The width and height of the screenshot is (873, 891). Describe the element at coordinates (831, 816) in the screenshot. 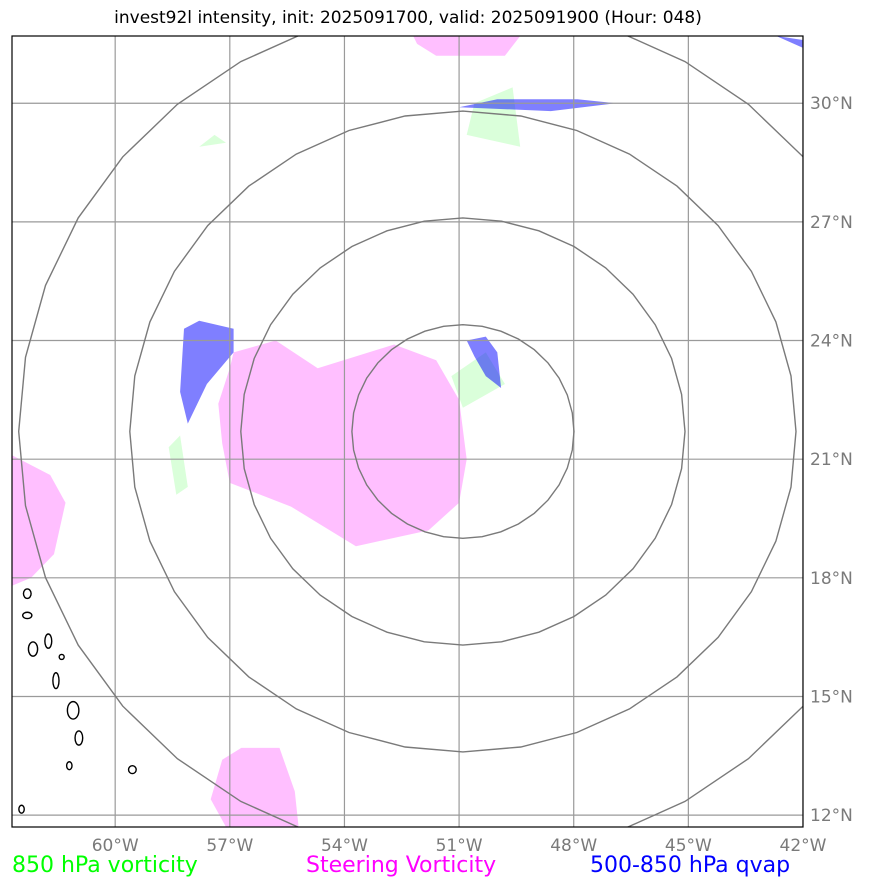

I see `lat-tick-label: 12°N` at that location.